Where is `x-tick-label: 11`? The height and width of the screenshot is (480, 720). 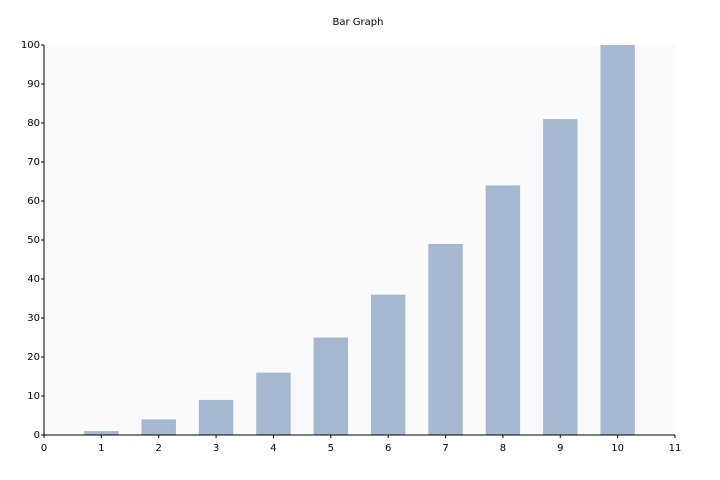
x-tick-label: 11 is located at coordinates (675, 448).